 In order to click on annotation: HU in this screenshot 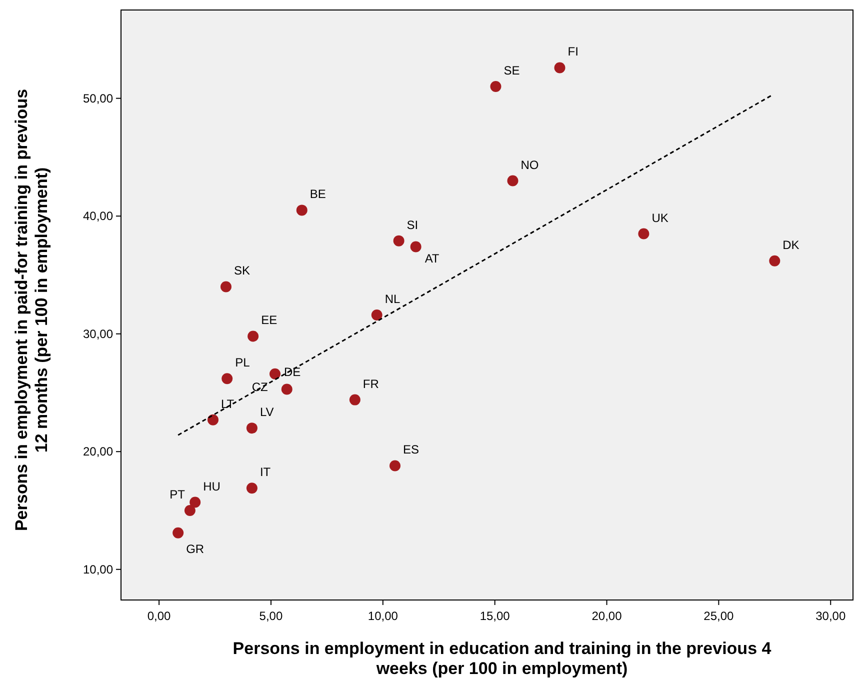, I will do `click(211, 486)`.